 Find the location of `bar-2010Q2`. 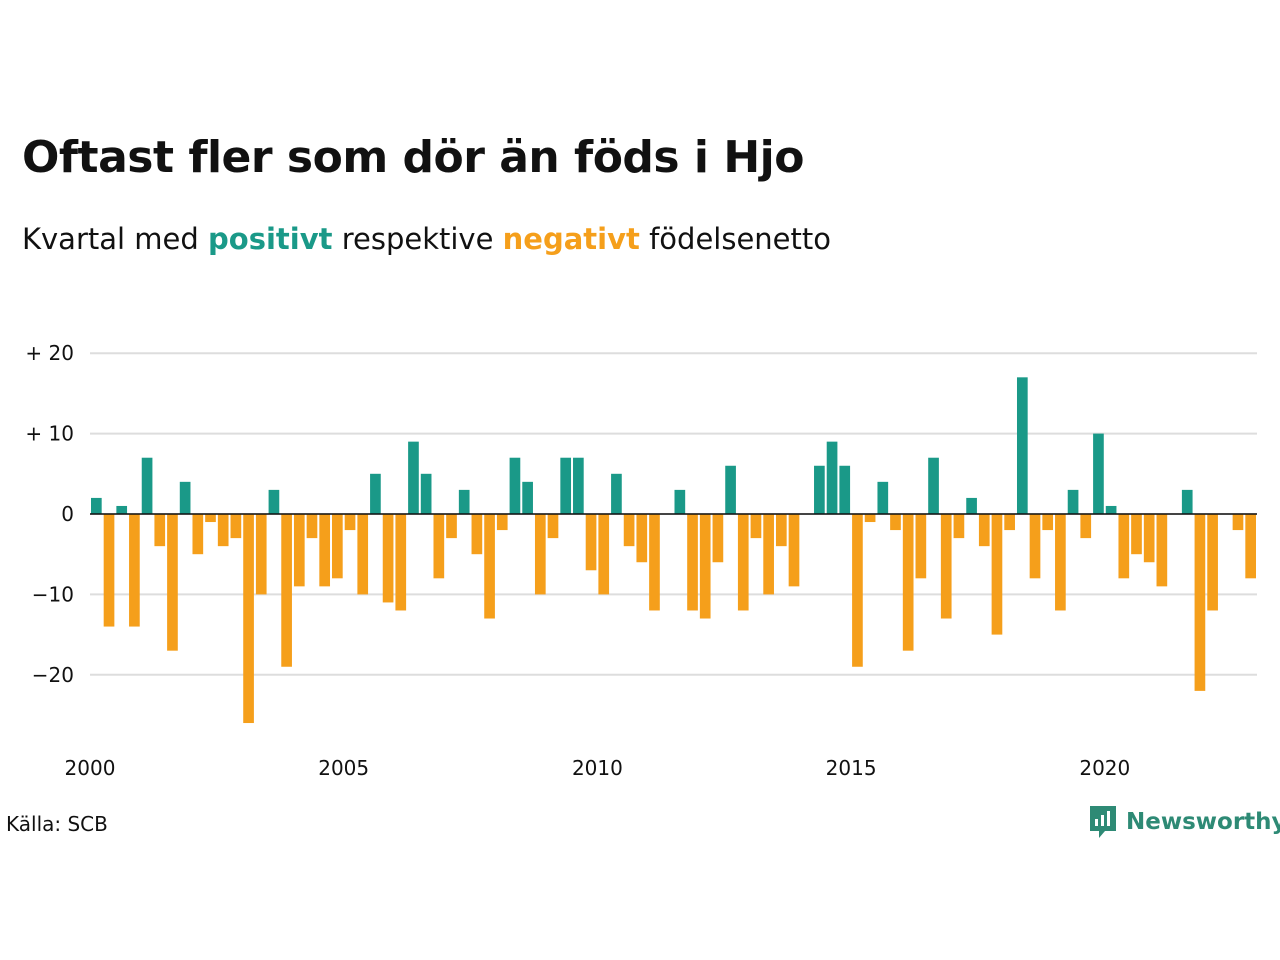

bar-2010Q2 is located at coordinates (616, 493).